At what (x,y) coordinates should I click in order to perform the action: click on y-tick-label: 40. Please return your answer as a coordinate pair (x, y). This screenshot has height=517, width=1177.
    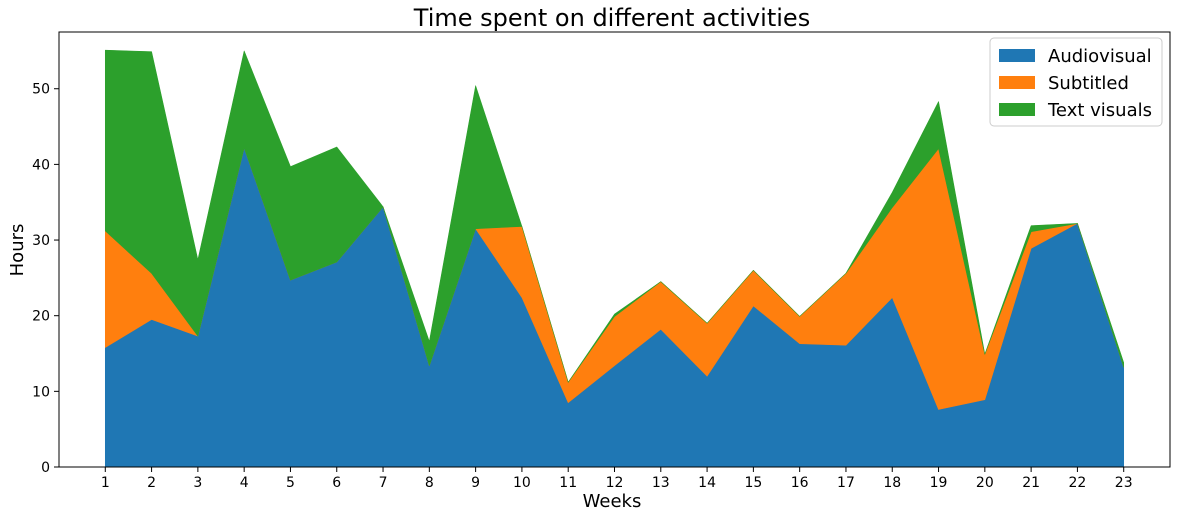
    Looking at the image, I should click on (41, 165).